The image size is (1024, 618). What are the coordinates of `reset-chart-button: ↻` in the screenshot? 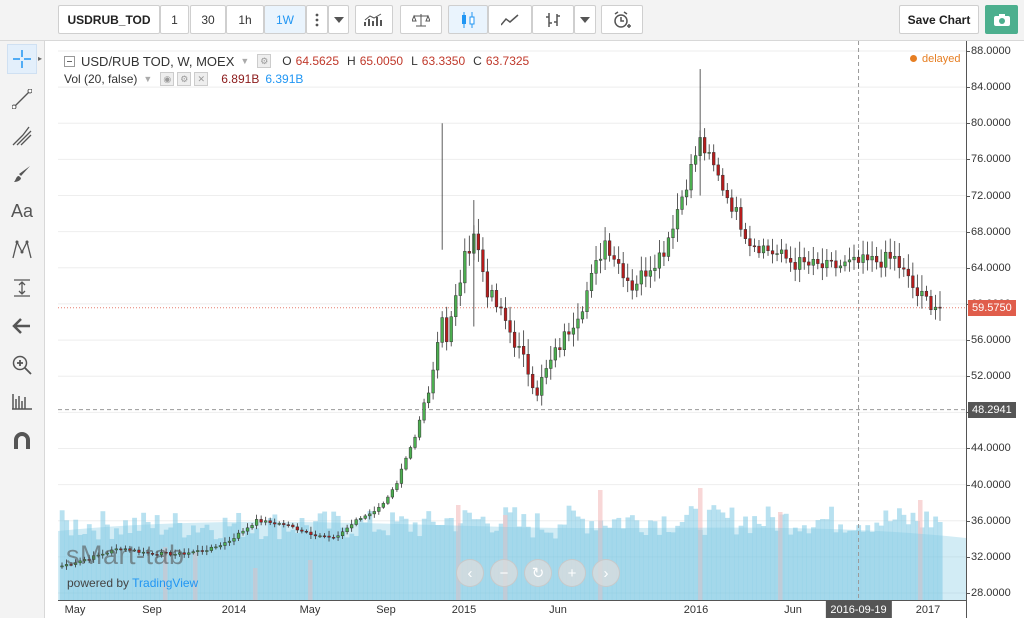 It's located at (538, 573).